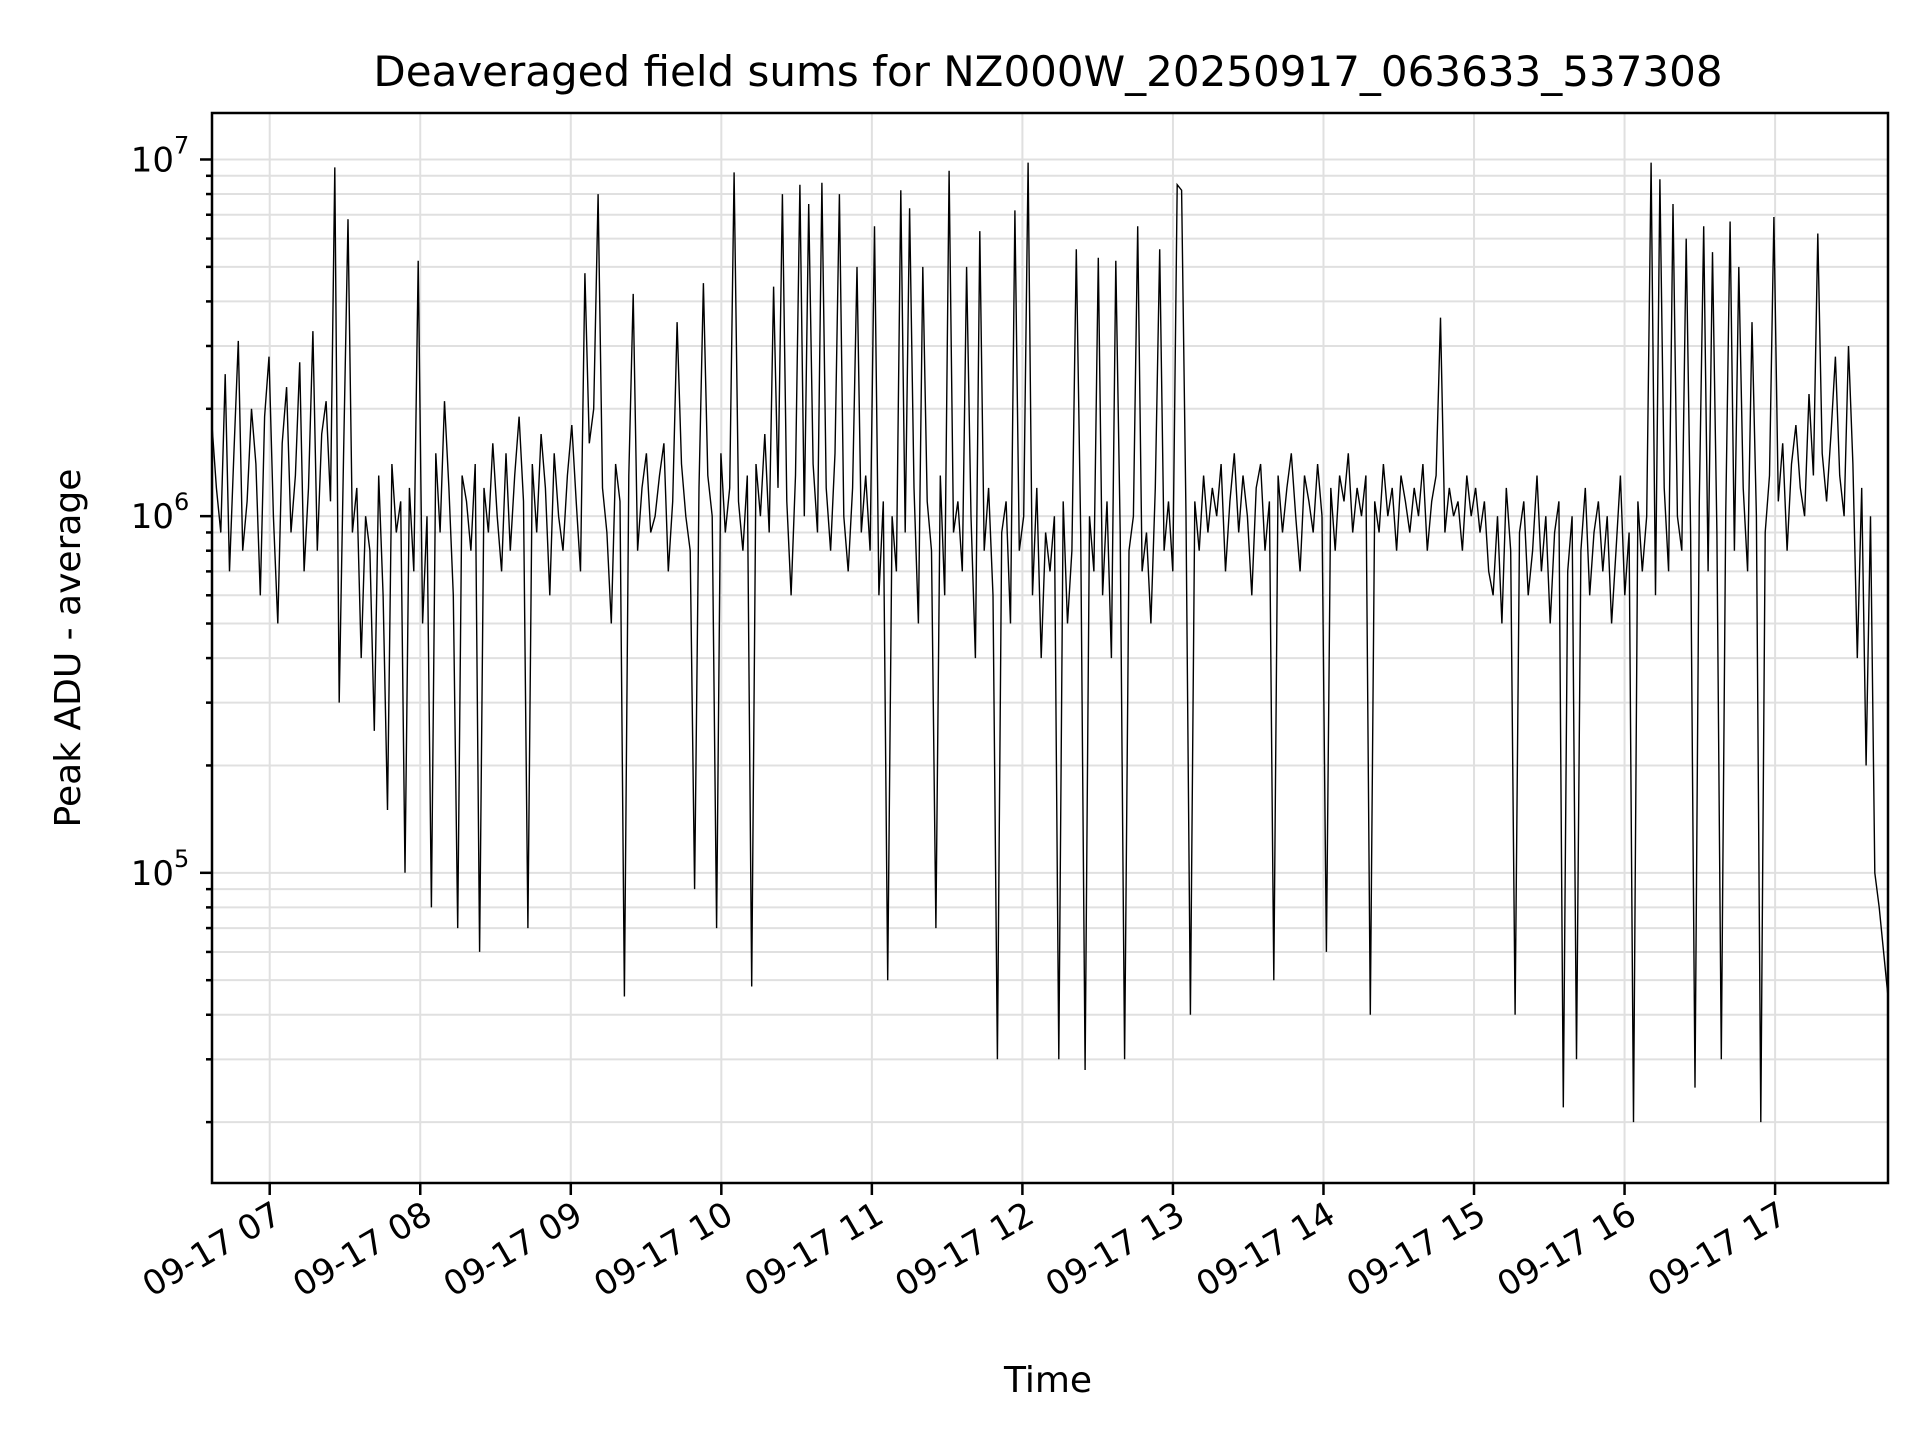 Image resolution: width=1920 pixels, height=1440 pixels. What do you see at coordinates (1717, 1249) in the screenshot?
I see `x-tick-label: 09-17 17` at bounding box center [1717, 1249].